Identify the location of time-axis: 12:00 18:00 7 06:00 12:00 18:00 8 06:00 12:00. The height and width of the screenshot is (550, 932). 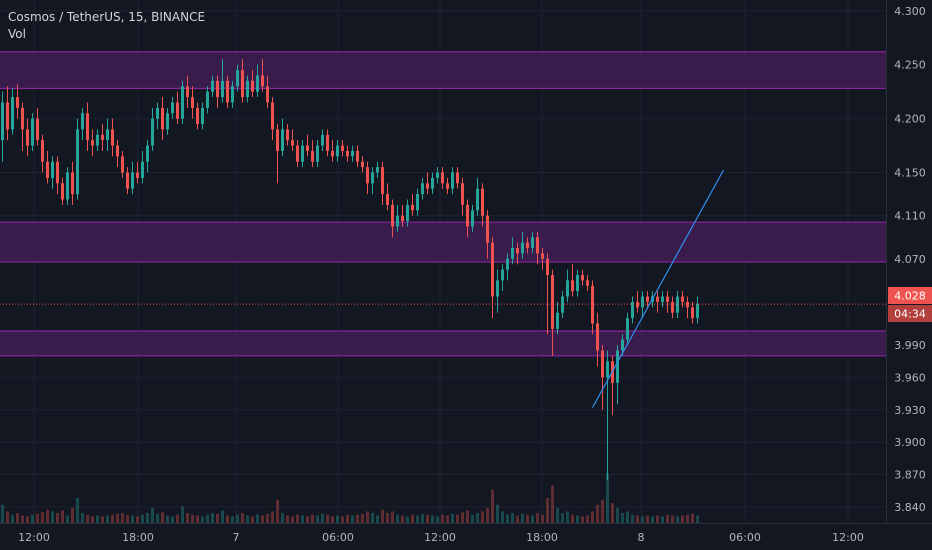
(441, 537).